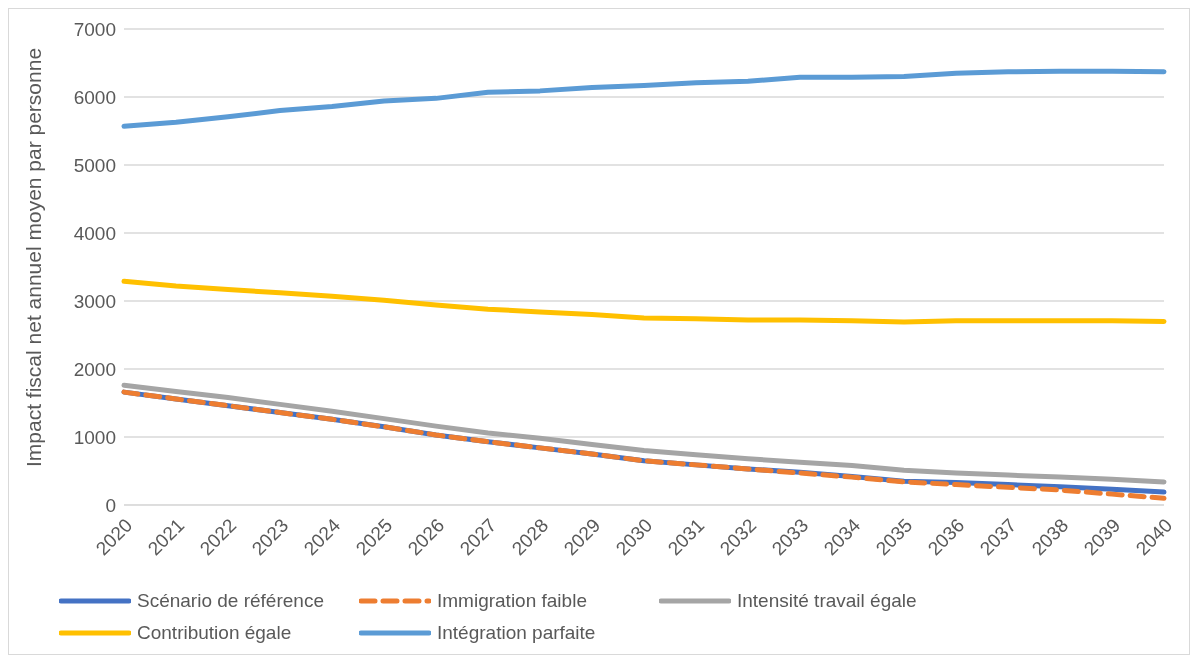 The width and height of the screenshot is (1195, 660). What do you see at coordinates (827, 601) in the screenshot?
I see `legend-label: Intensité travail égale` at bounding box center [827, 601].